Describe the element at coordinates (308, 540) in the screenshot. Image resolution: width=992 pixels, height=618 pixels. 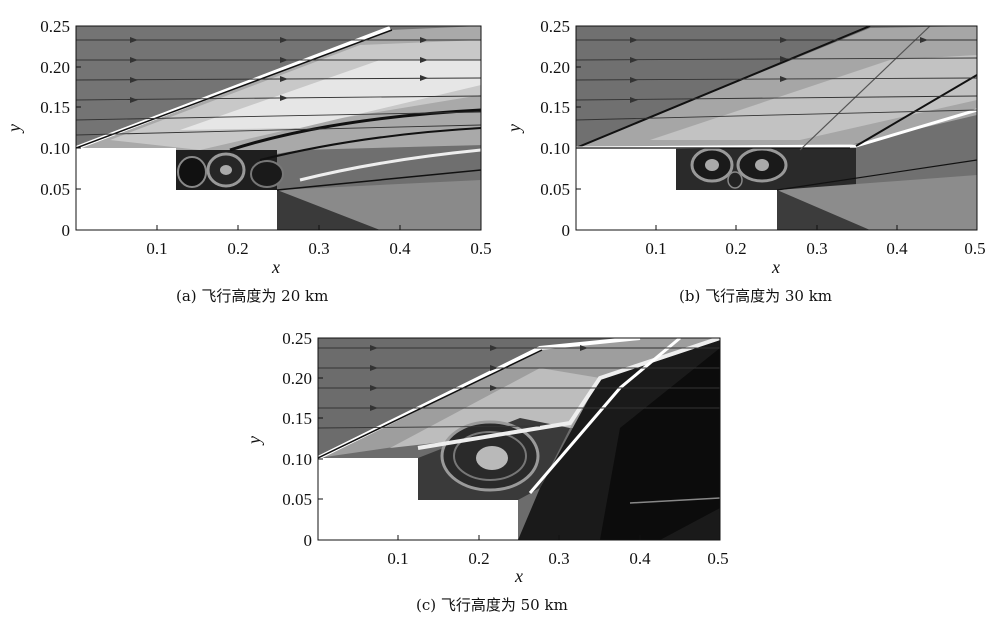
I see `panel-c-ytick-1: 0` at that location.